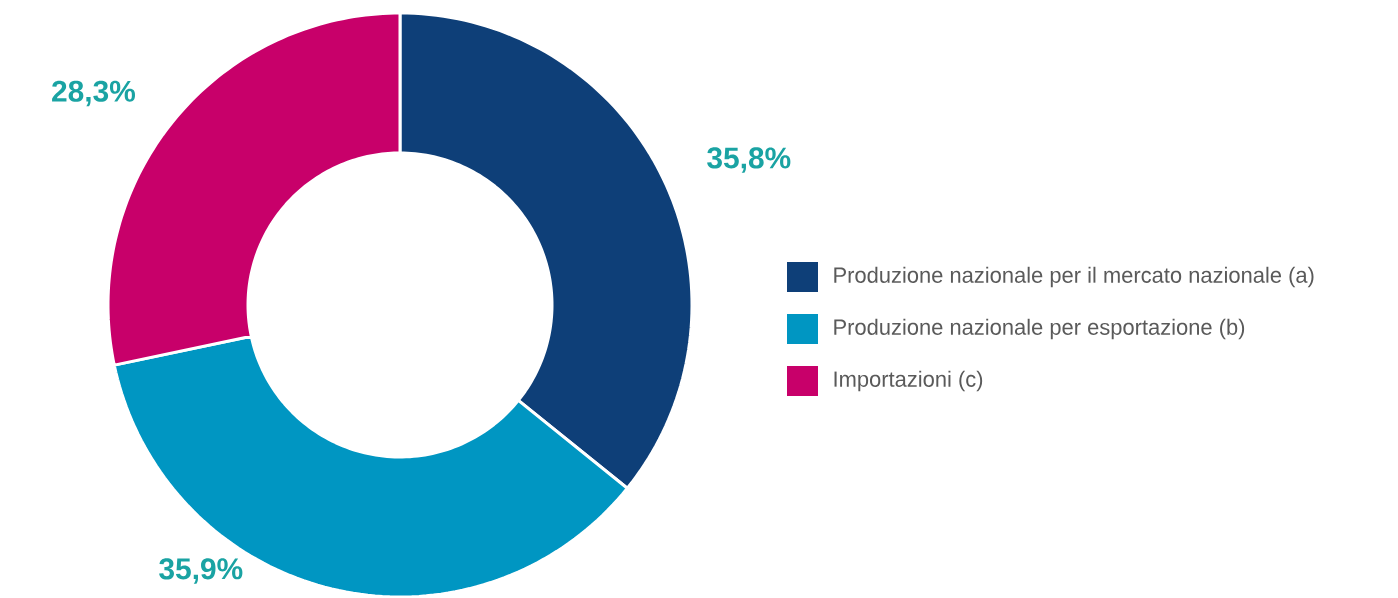 This screenshot has width=1398, height=598. Describe the element at coordinates (908, 380) in the screenshot. I see `legend-label: Importazioni (c)` at that location.